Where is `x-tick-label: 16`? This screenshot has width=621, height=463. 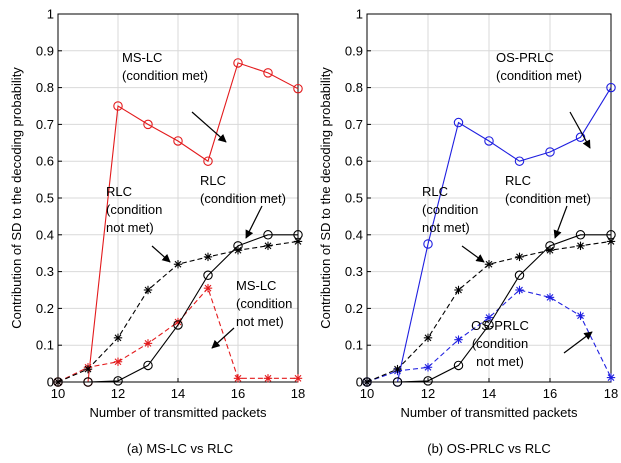 x-tick-label: 16 is located at coordinates (550, 393).